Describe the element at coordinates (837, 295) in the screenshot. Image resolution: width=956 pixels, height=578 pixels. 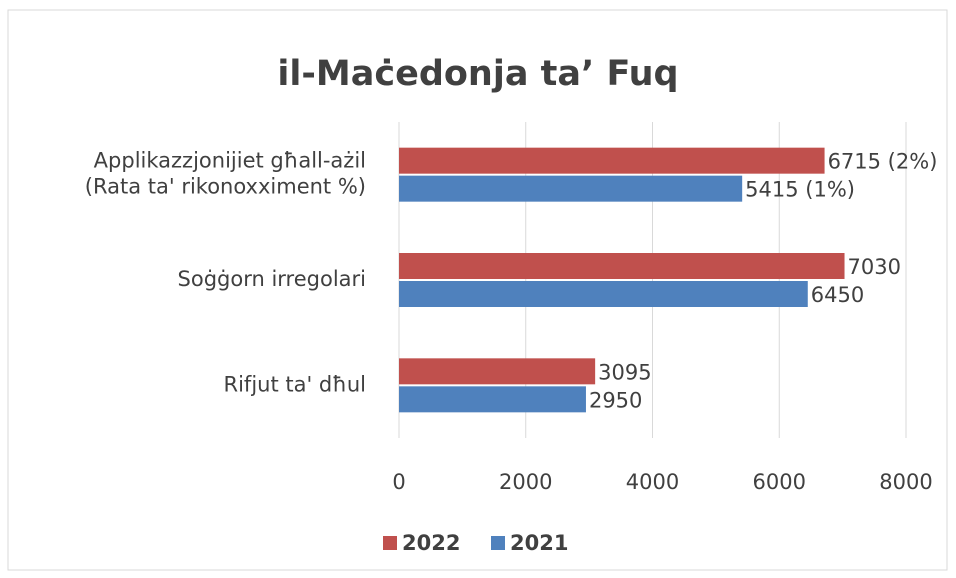
I see `value-label: 6450` at that location.